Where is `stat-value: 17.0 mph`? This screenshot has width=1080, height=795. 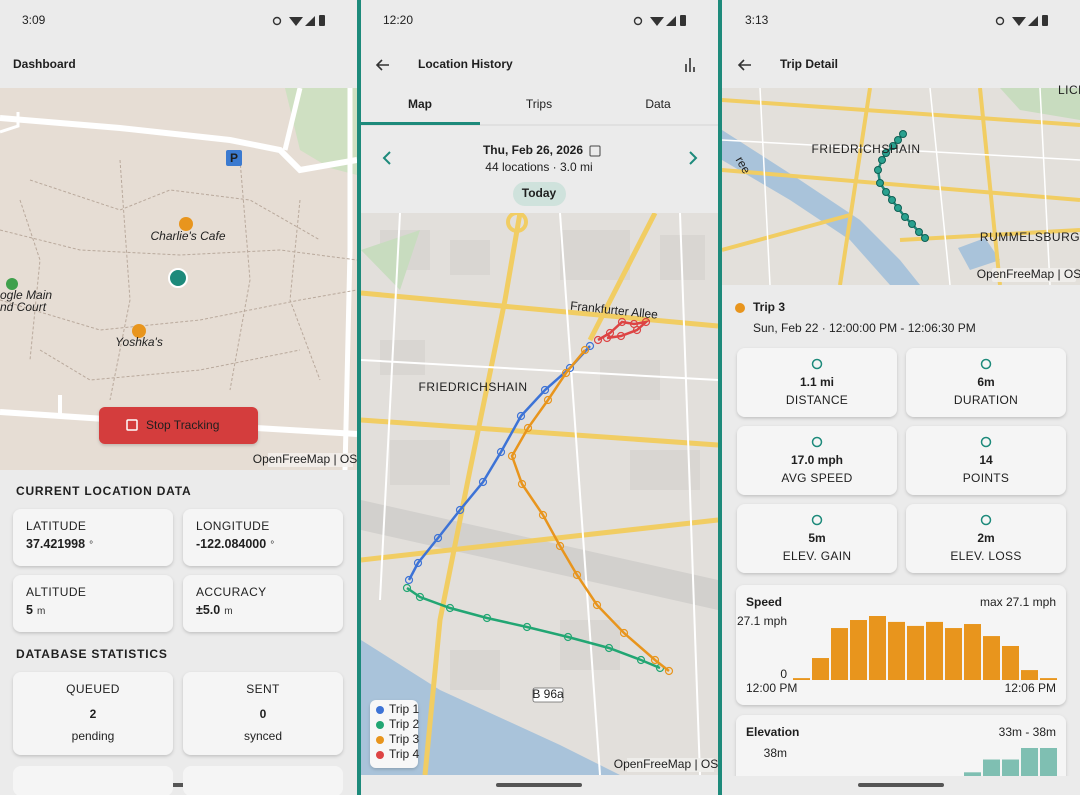
stat-value: 17.0 mph is located at coordinates (817, 460).